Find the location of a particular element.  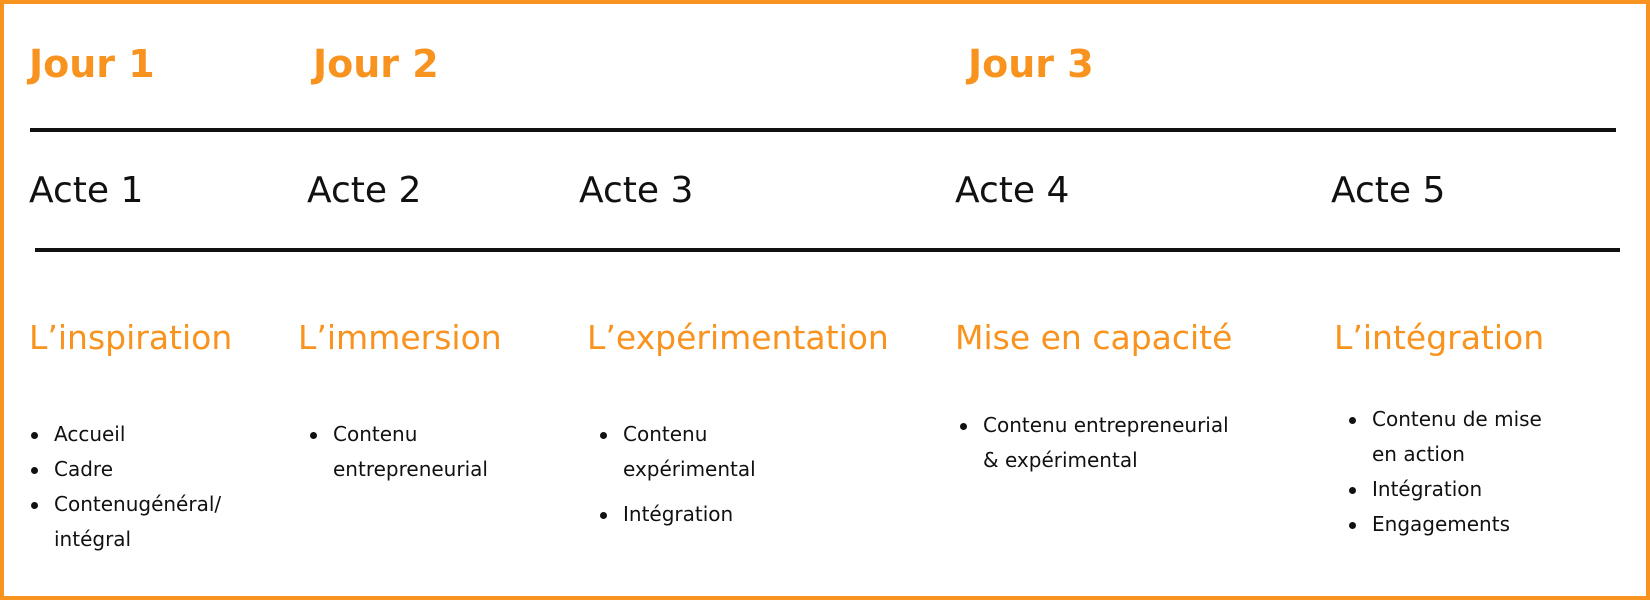

middle-divider is located at coordinates (827, 250).